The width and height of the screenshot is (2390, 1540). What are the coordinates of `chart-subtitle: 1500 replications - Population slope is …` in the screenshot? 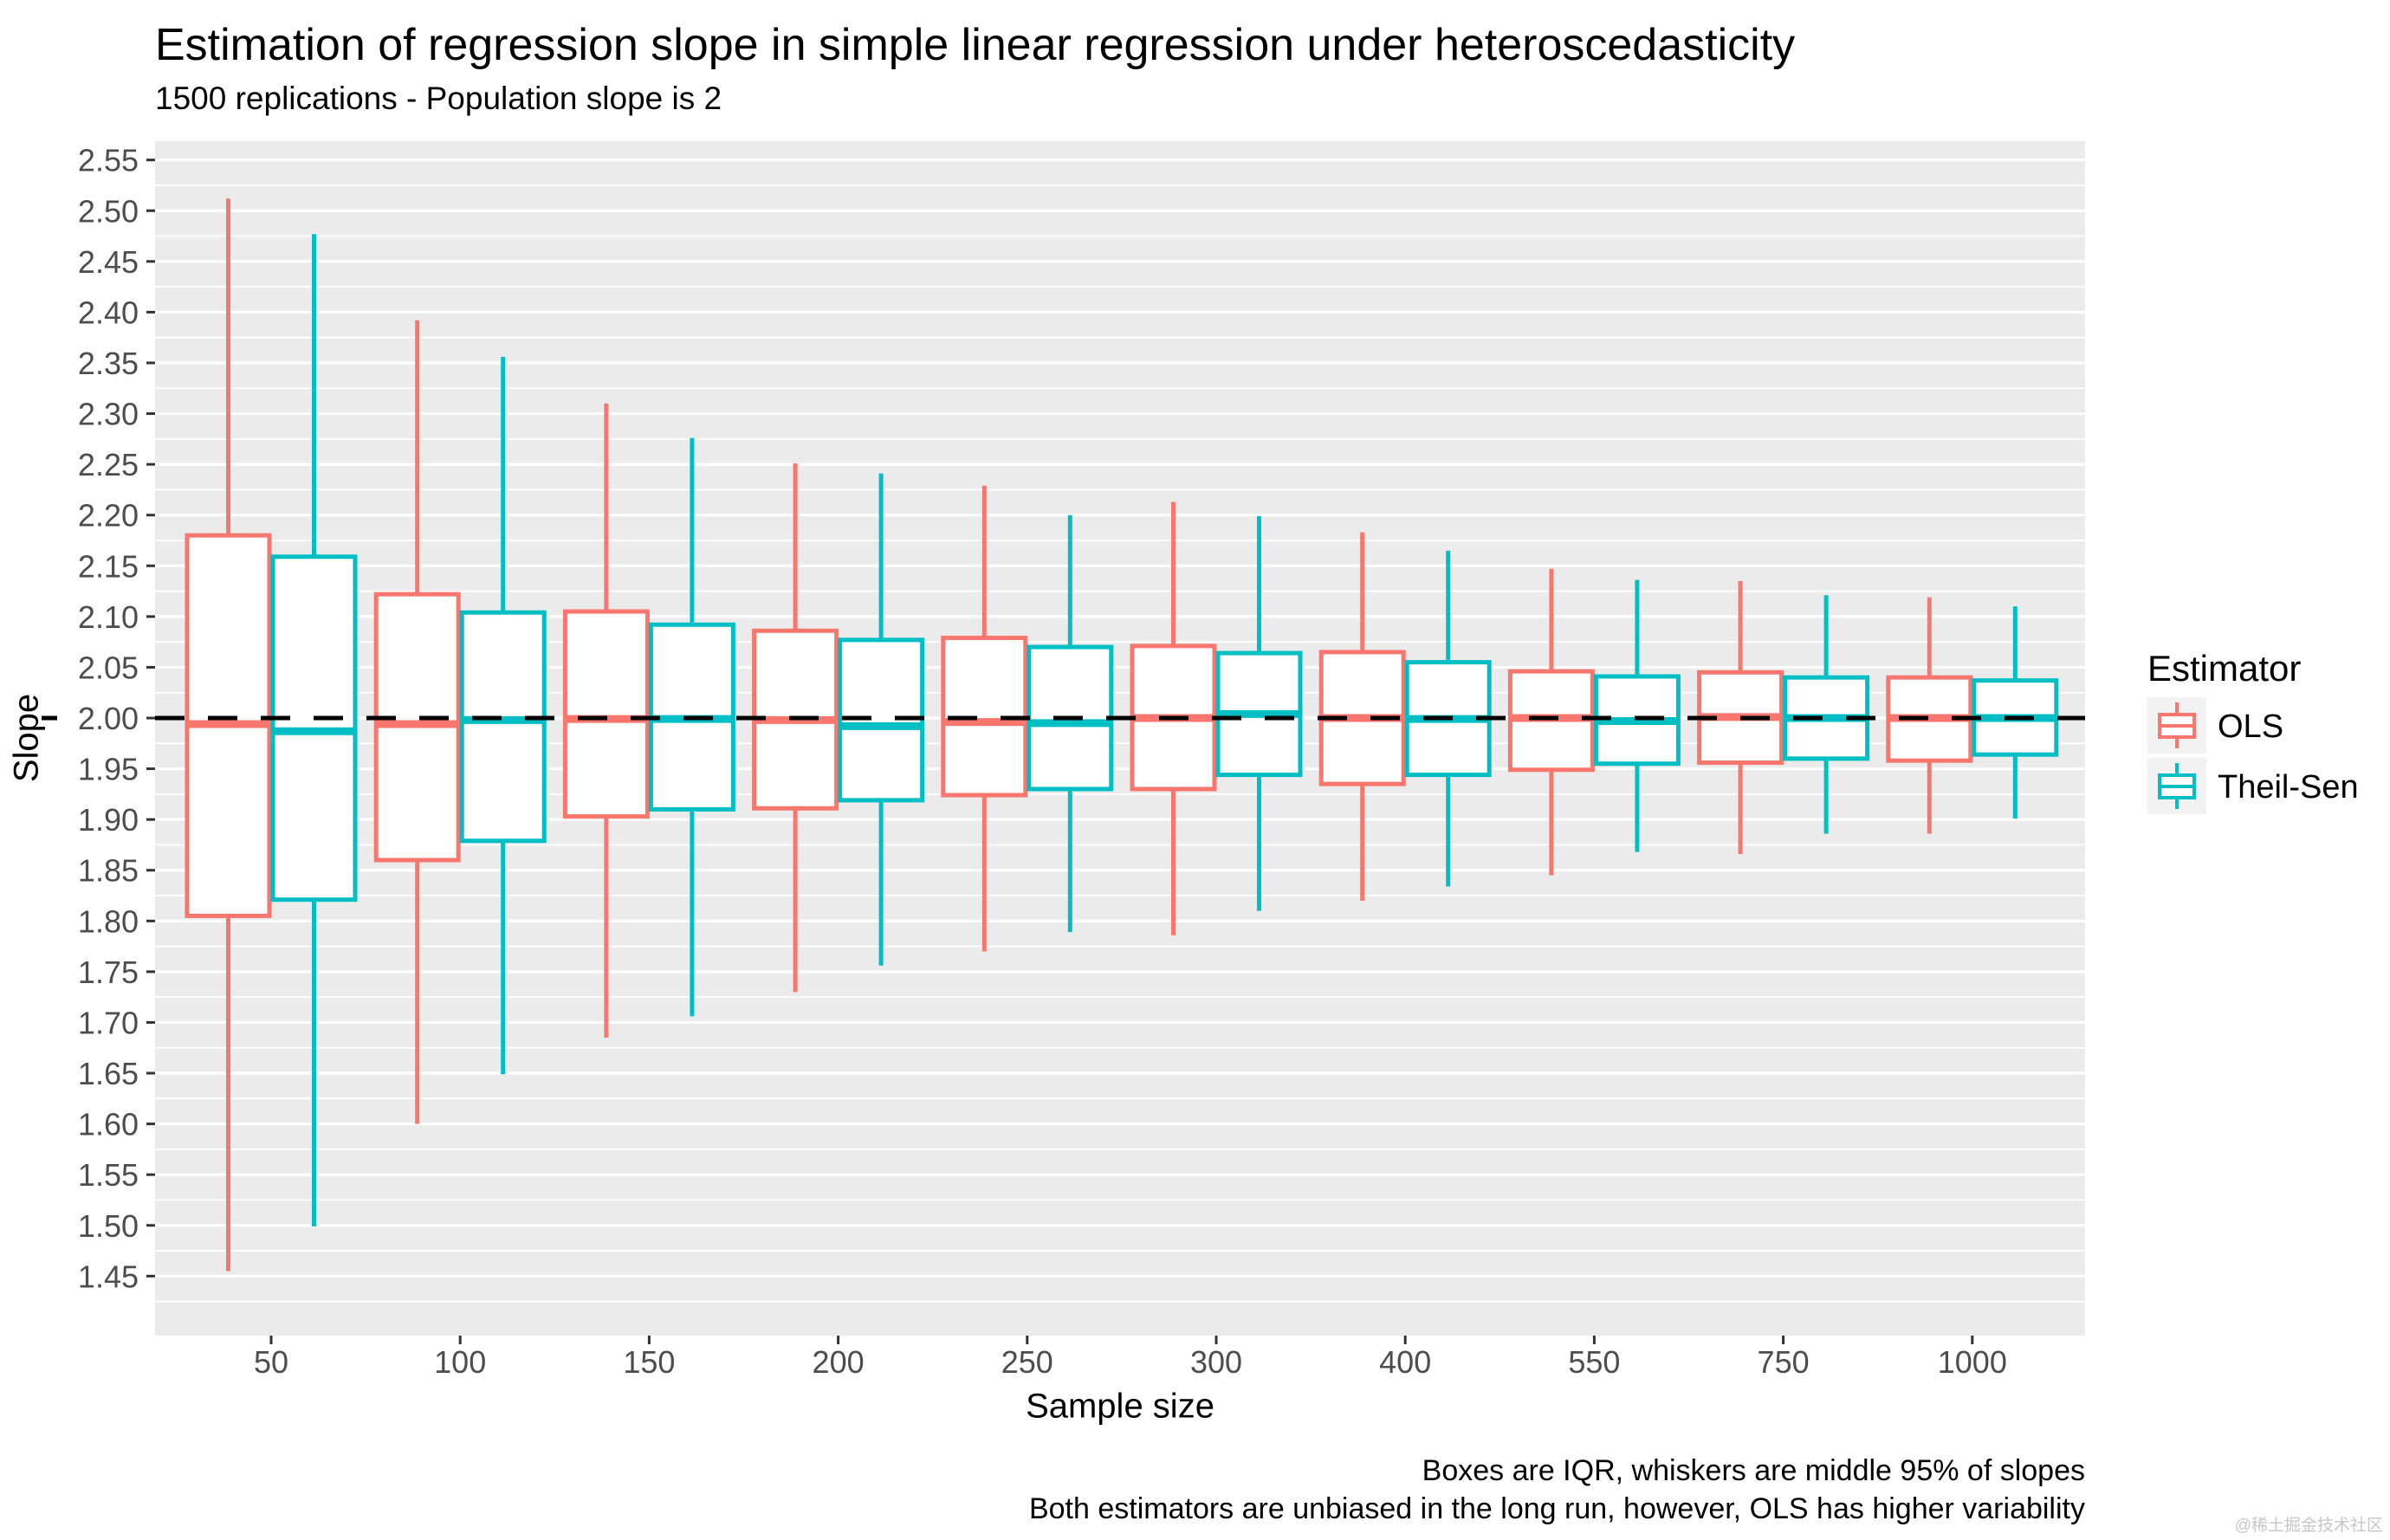 It's located at (438, 98).